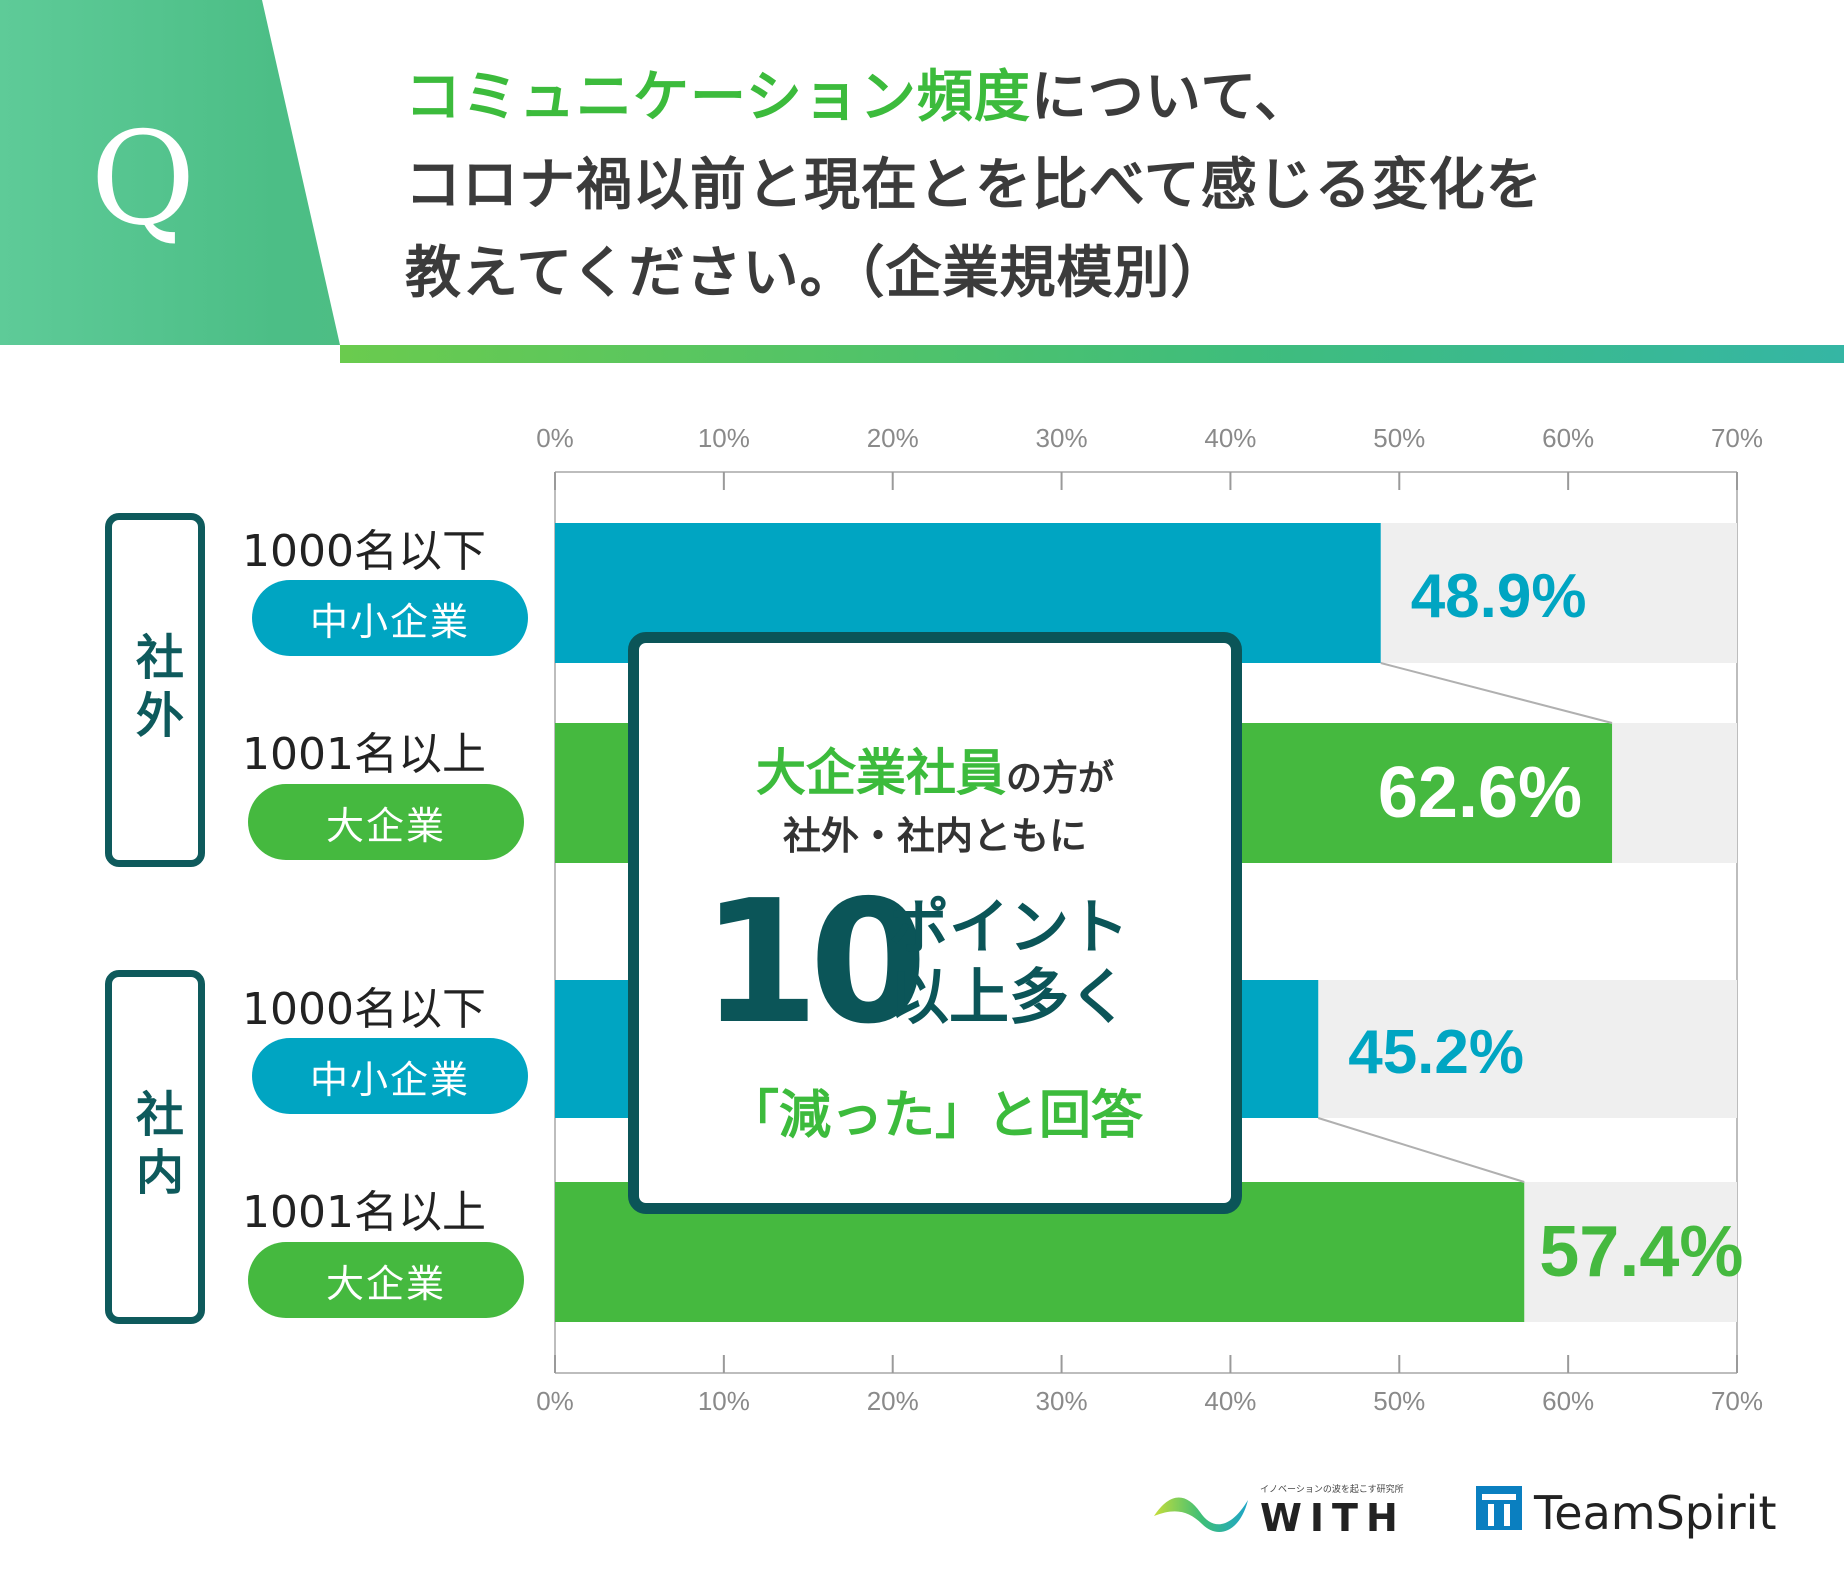 The height and width of the screenshot is (1588, 1844). What do you see at coordinates (155, 1147) in the screenshot?
I see `group-label-inside: 社内` at bounding box center [155, 1147].